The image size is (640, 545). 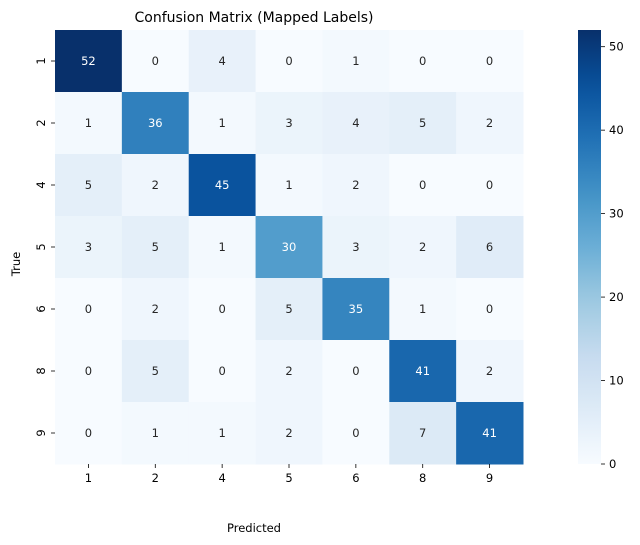 What do you see at coordinates (41, 184) in the screenshot?
I see `y-tick-label: 4` at bounding box center [41, 184].